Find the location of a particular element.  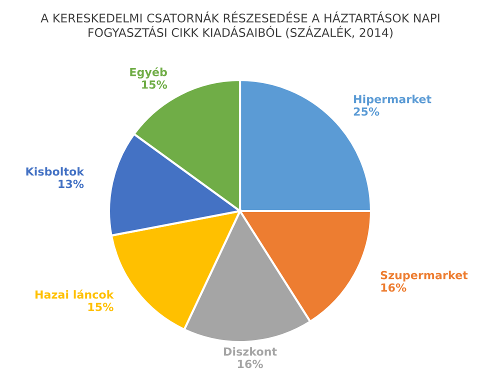

slice-label: Hipermarket is located at coordinates (393, 100).